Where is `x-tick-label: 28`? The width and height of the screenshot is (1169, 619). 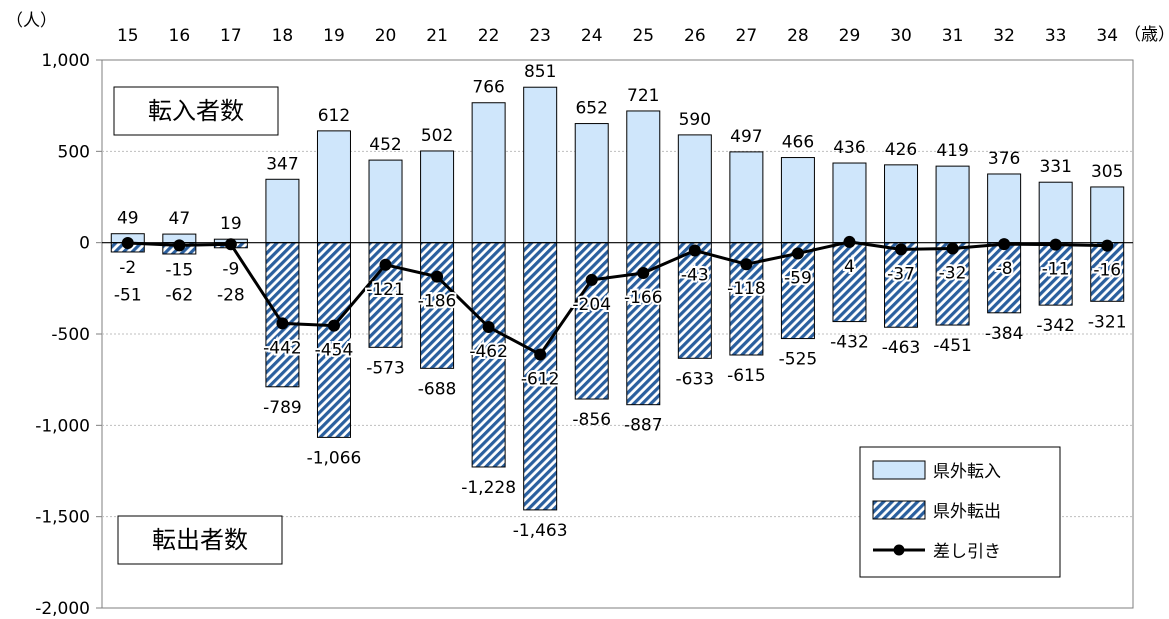
x-tick-label: 28 is located at coordinates (798, 36).